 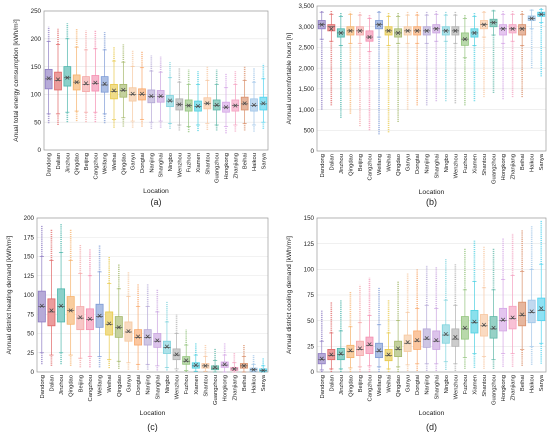 What do you see at coordinates (30, 353) in the screenshot?
I see `y-tick-label: 25` at bounding box center [30, 353].